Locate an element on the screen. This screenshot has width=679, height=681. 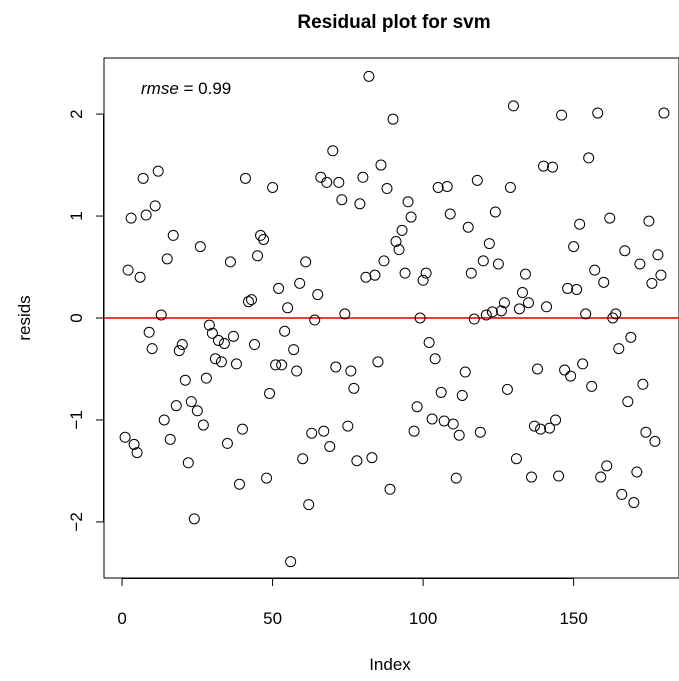
rmse-annotation: rmse = 0.99 is located at coordinates (186, 88).